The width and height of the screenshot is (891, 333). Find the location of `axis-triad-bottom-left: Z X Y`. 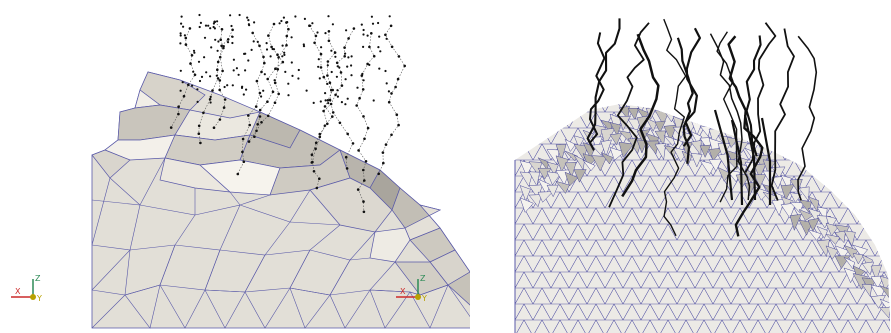

axis-triad-bottom-left: Z X Y is located at coordinates (26, 288).